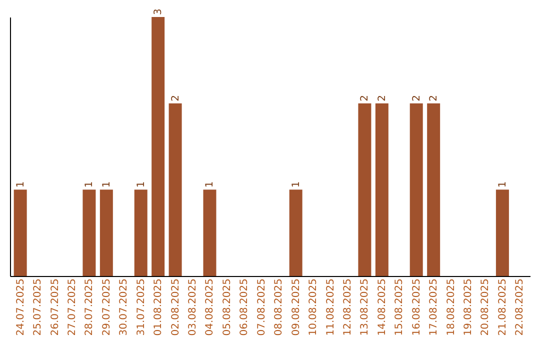 This screenshot has width=540, height=340. I want to click on x-tick-label: 11.08.2025, so click(330, 307).